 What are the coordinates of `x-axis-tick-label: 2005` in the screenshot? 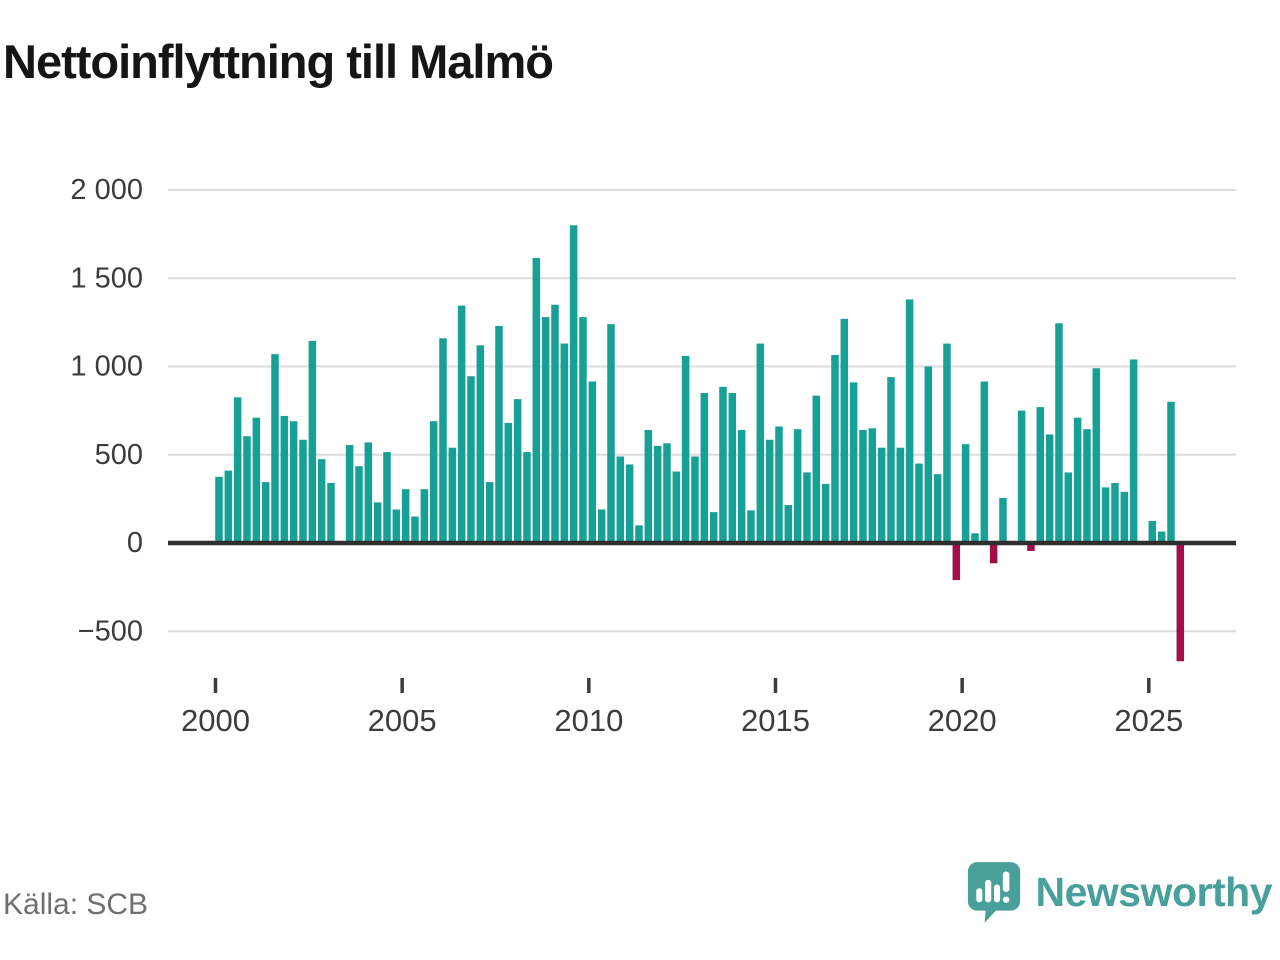 It's located at (402, 720).